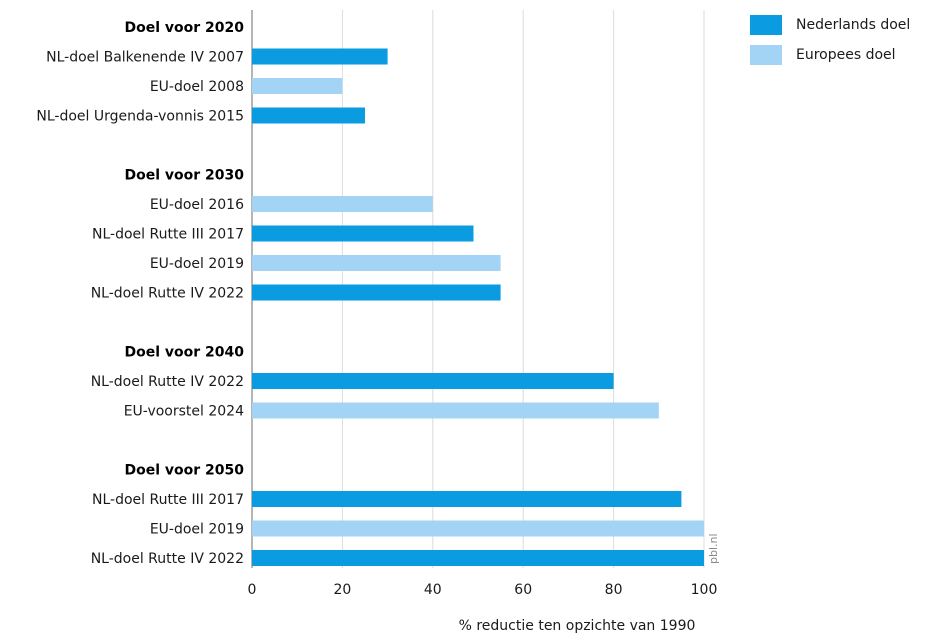 This screenshot has height=642, width=929. What do you see at coordinates (766, 55) in the screenshot?
I see `legend-swatch-europees` at bounding box center [766, 55].